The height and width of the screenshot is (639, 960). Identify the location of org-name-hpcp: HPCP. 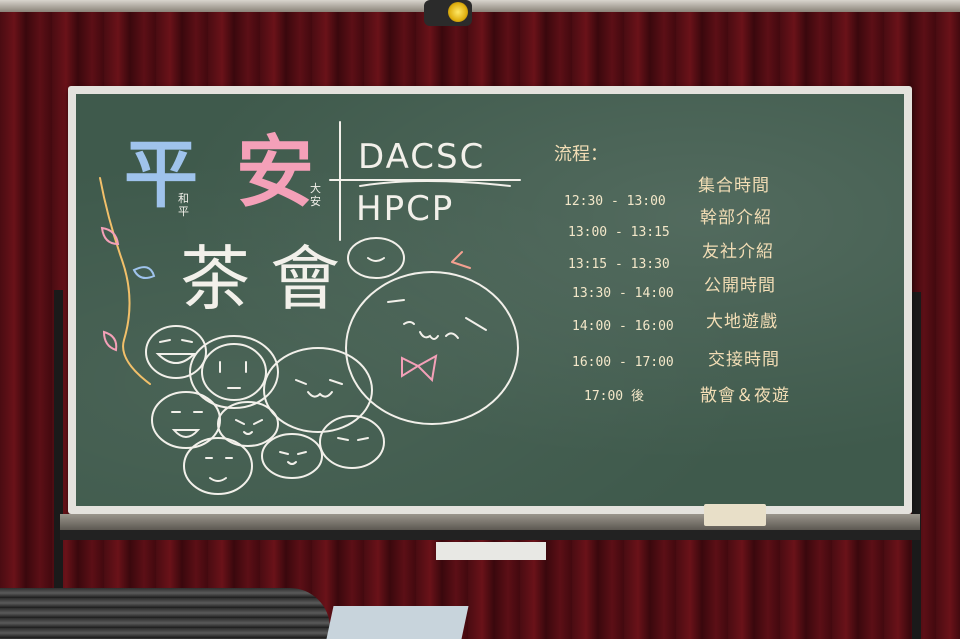
(405, 209).